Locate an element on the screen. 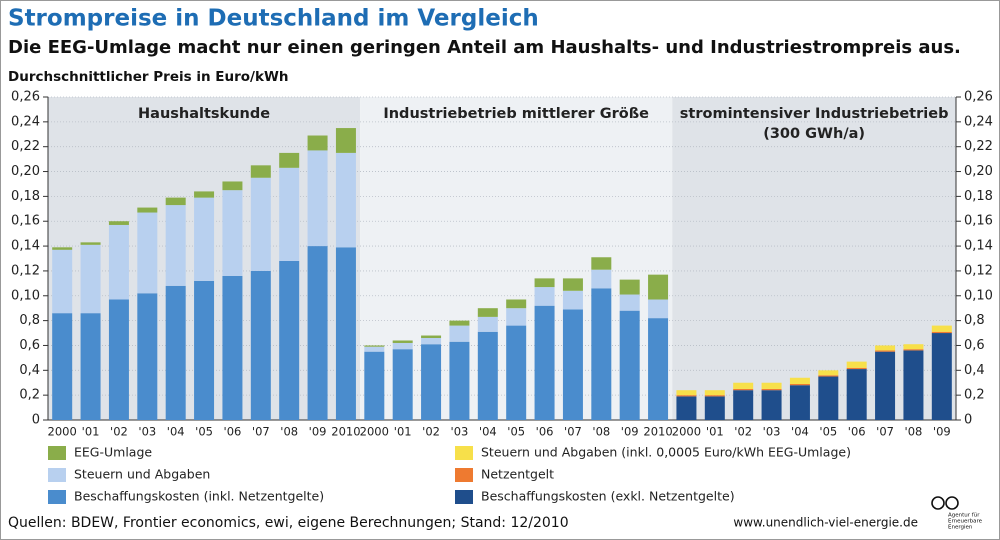 The height and width of the screenshot is (540, 1000). legend-label: Netzentgelt is located at coordinates (517, 474).